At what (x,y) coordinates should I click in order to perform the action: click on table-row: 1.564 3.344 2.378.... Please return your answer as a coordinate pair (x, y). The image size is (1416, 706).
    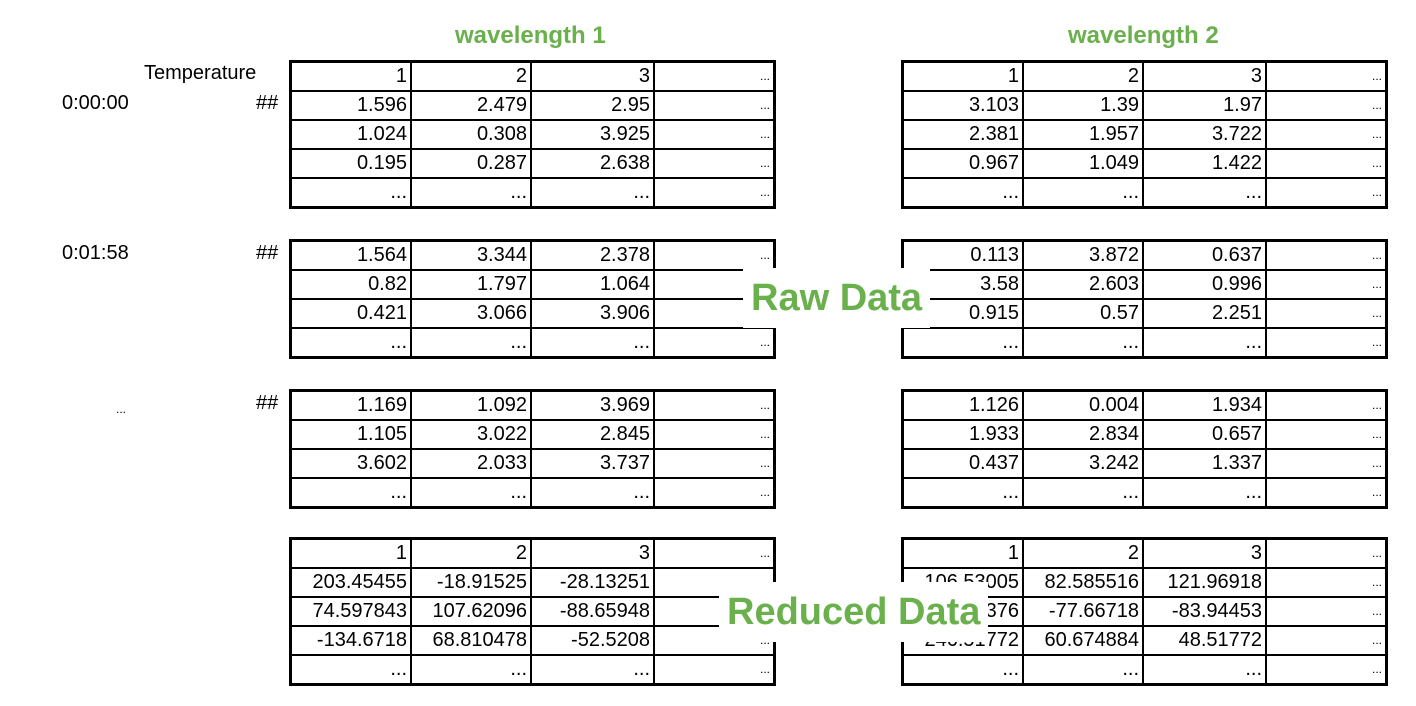
    Looking at the image, I should click on (532, 255).